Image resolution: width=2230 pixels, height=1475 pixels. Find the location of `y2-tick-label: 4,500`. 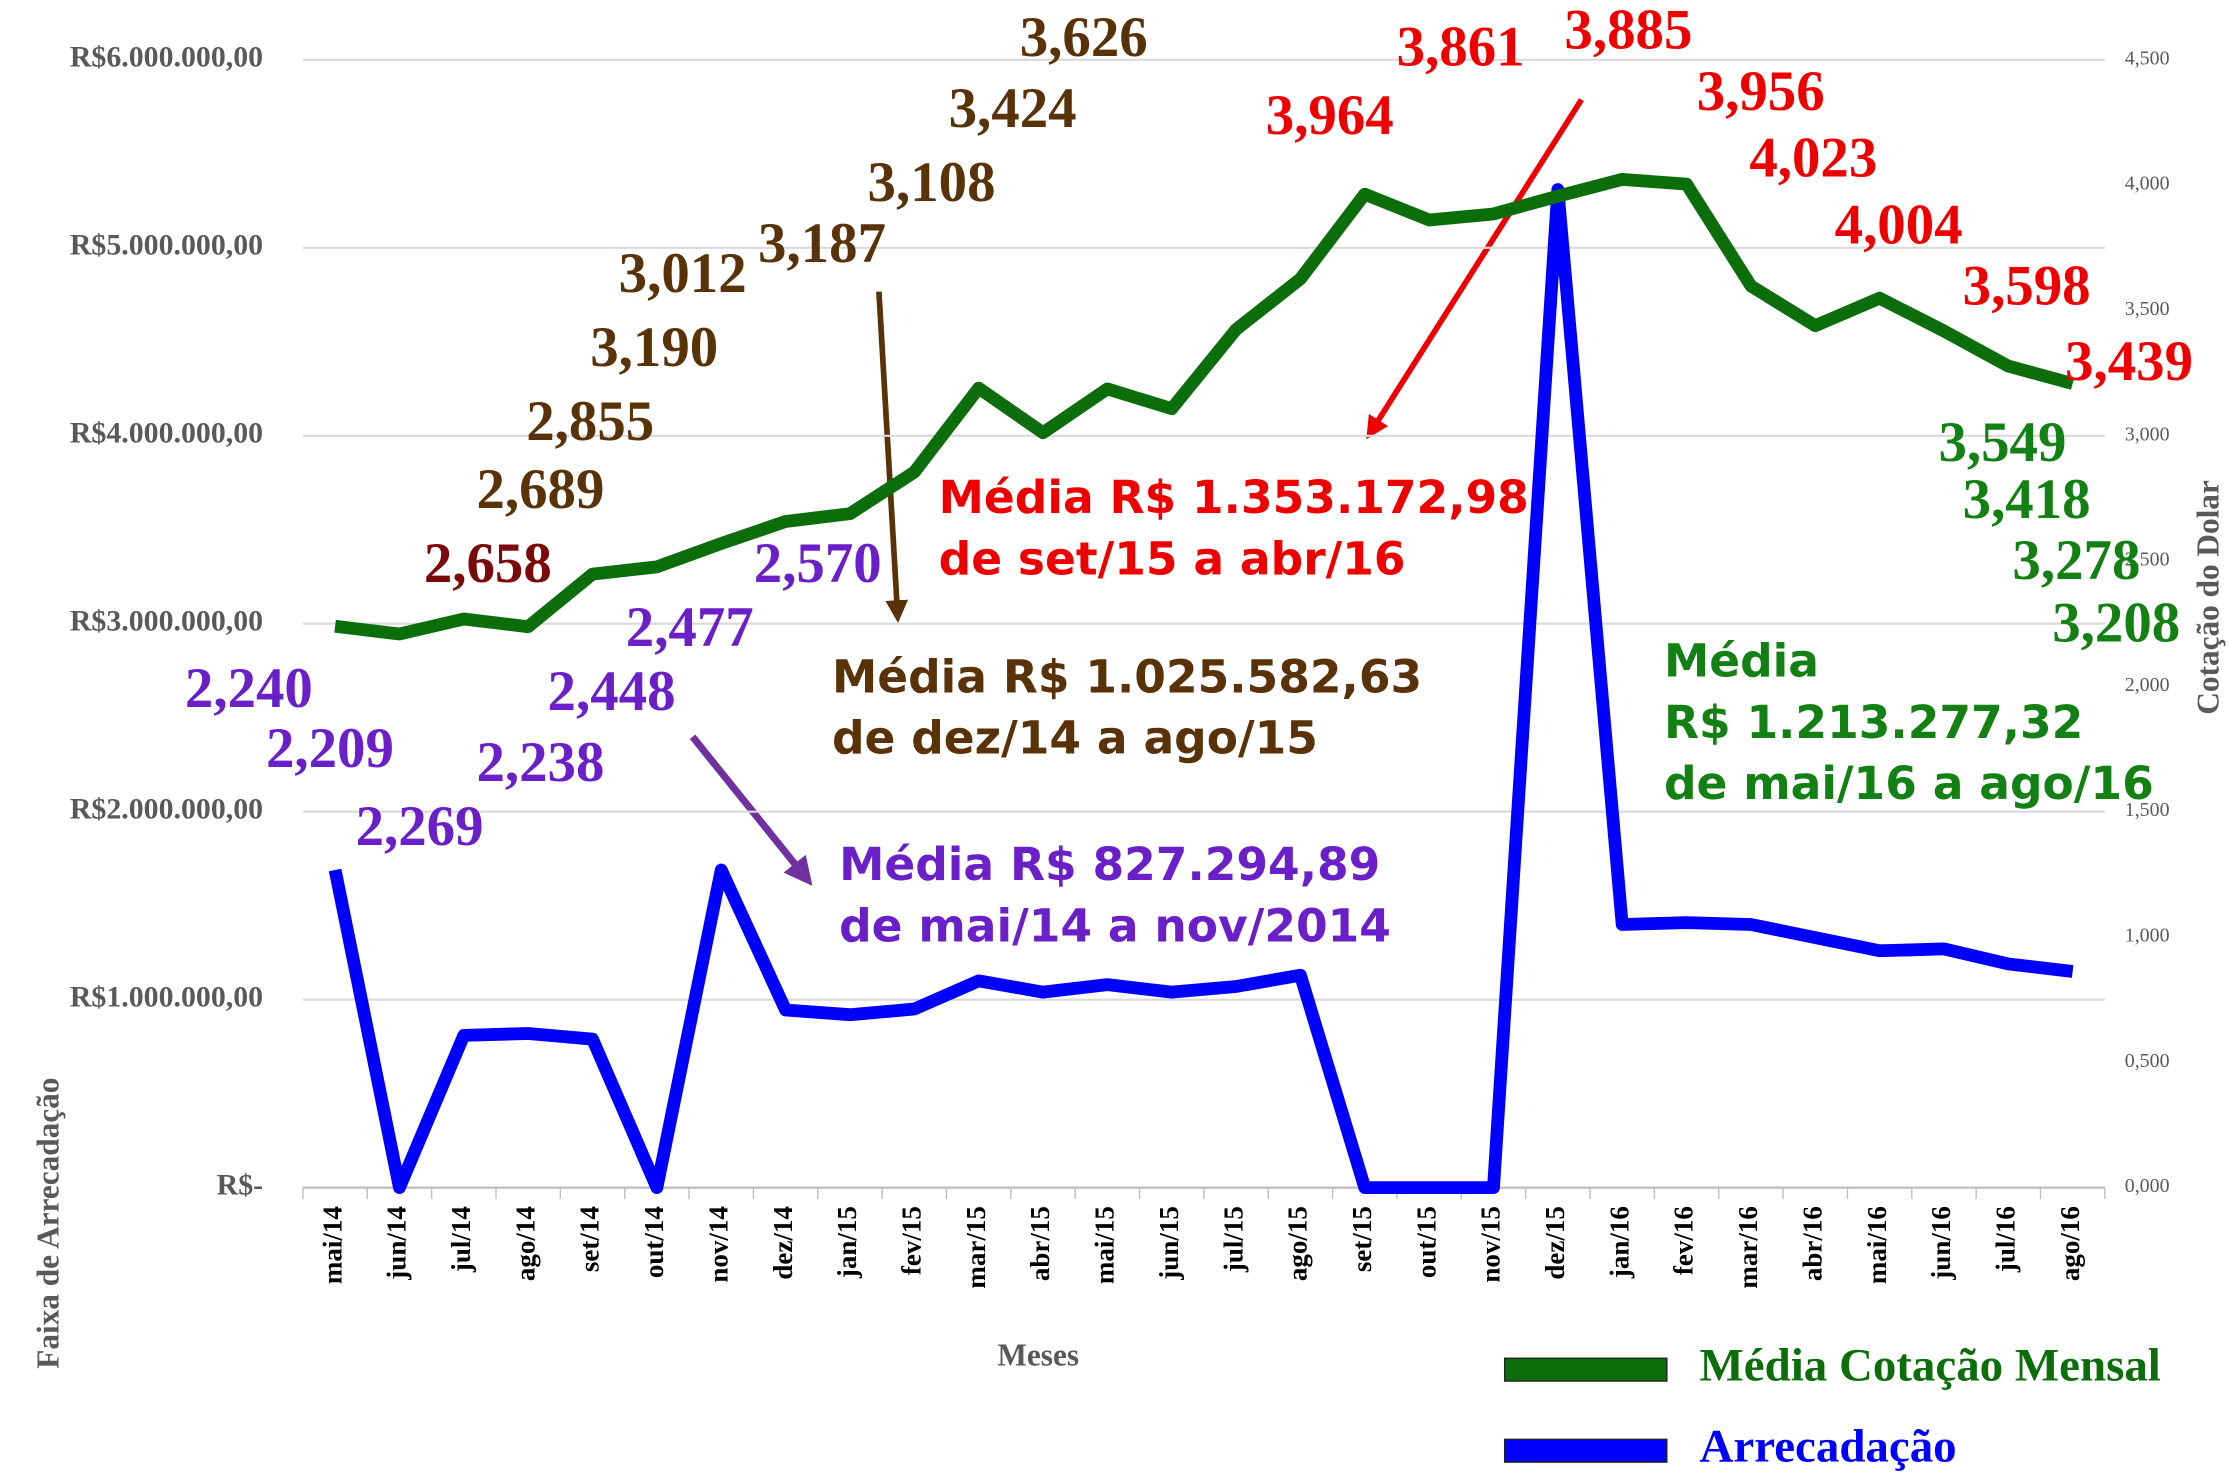

y2-tick-label: 4,500 is located at coordinates (2147, 58).